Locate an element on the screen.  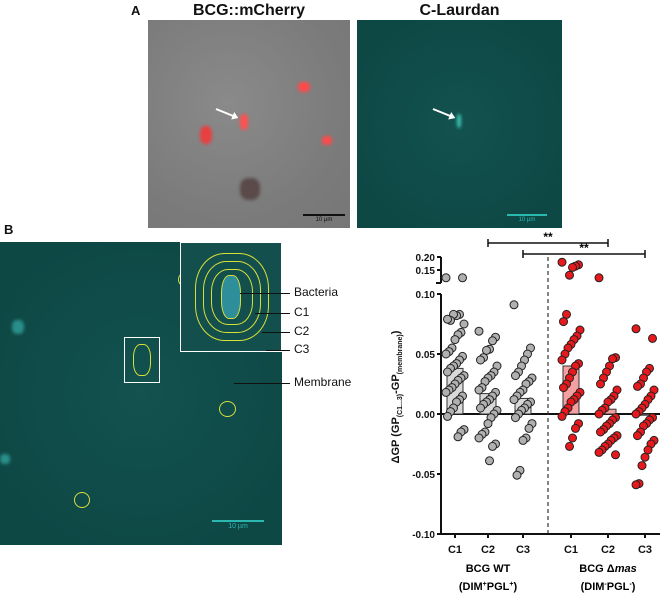
contour-c3 is located at coordinates (232, 297).